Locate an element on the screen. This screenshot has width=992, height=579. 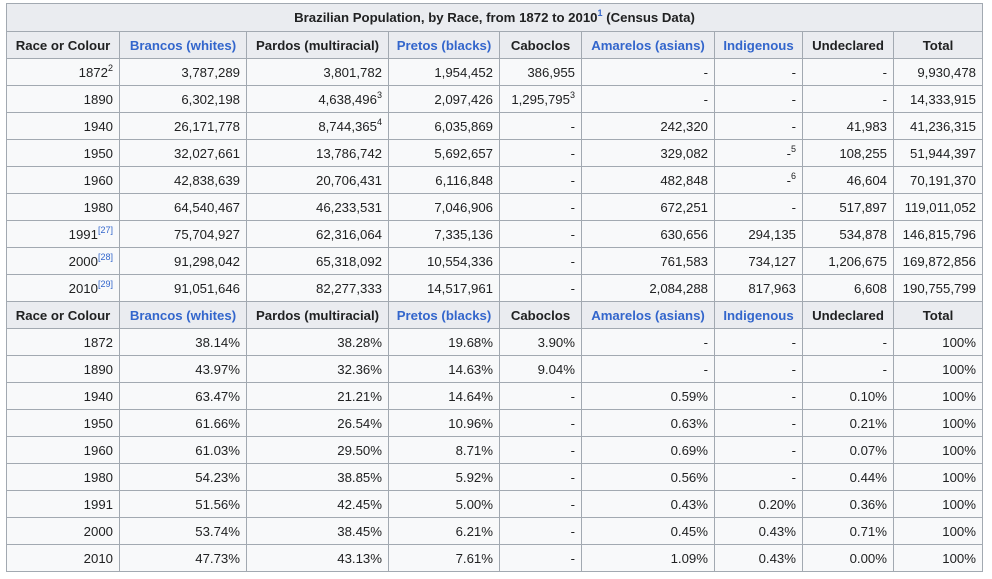
population-cell: 119,011,052 is located at coordinates (938, 207).